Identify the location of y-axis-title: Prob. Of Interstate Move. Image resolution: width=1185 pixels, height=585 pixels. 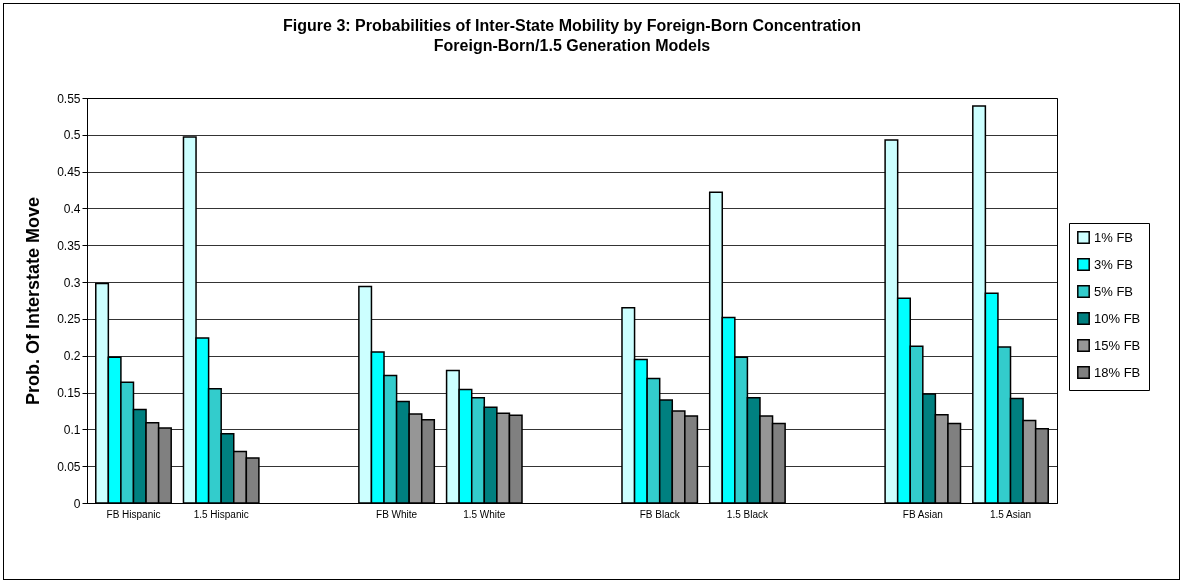
(33, 301).